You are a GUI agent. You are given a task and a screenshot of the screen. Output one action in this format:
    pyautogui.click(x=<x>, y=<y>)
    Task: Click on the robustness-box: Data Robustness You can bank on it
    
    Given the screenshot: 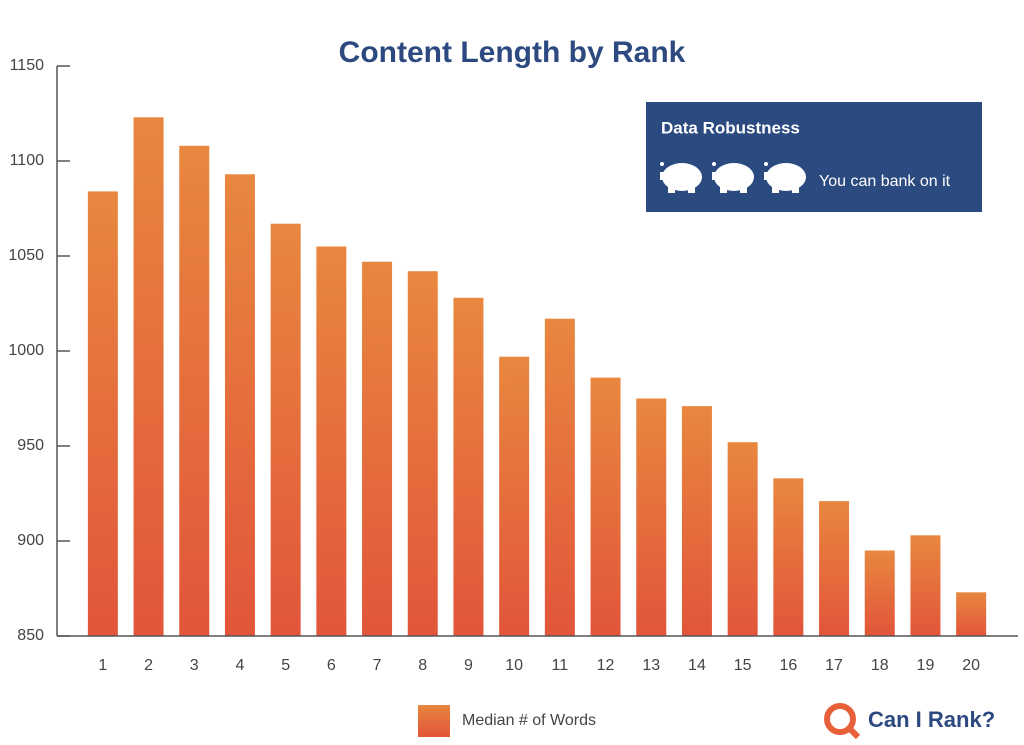 What is the action you would take?
    pyautogui.click(x=814, y=157)
    